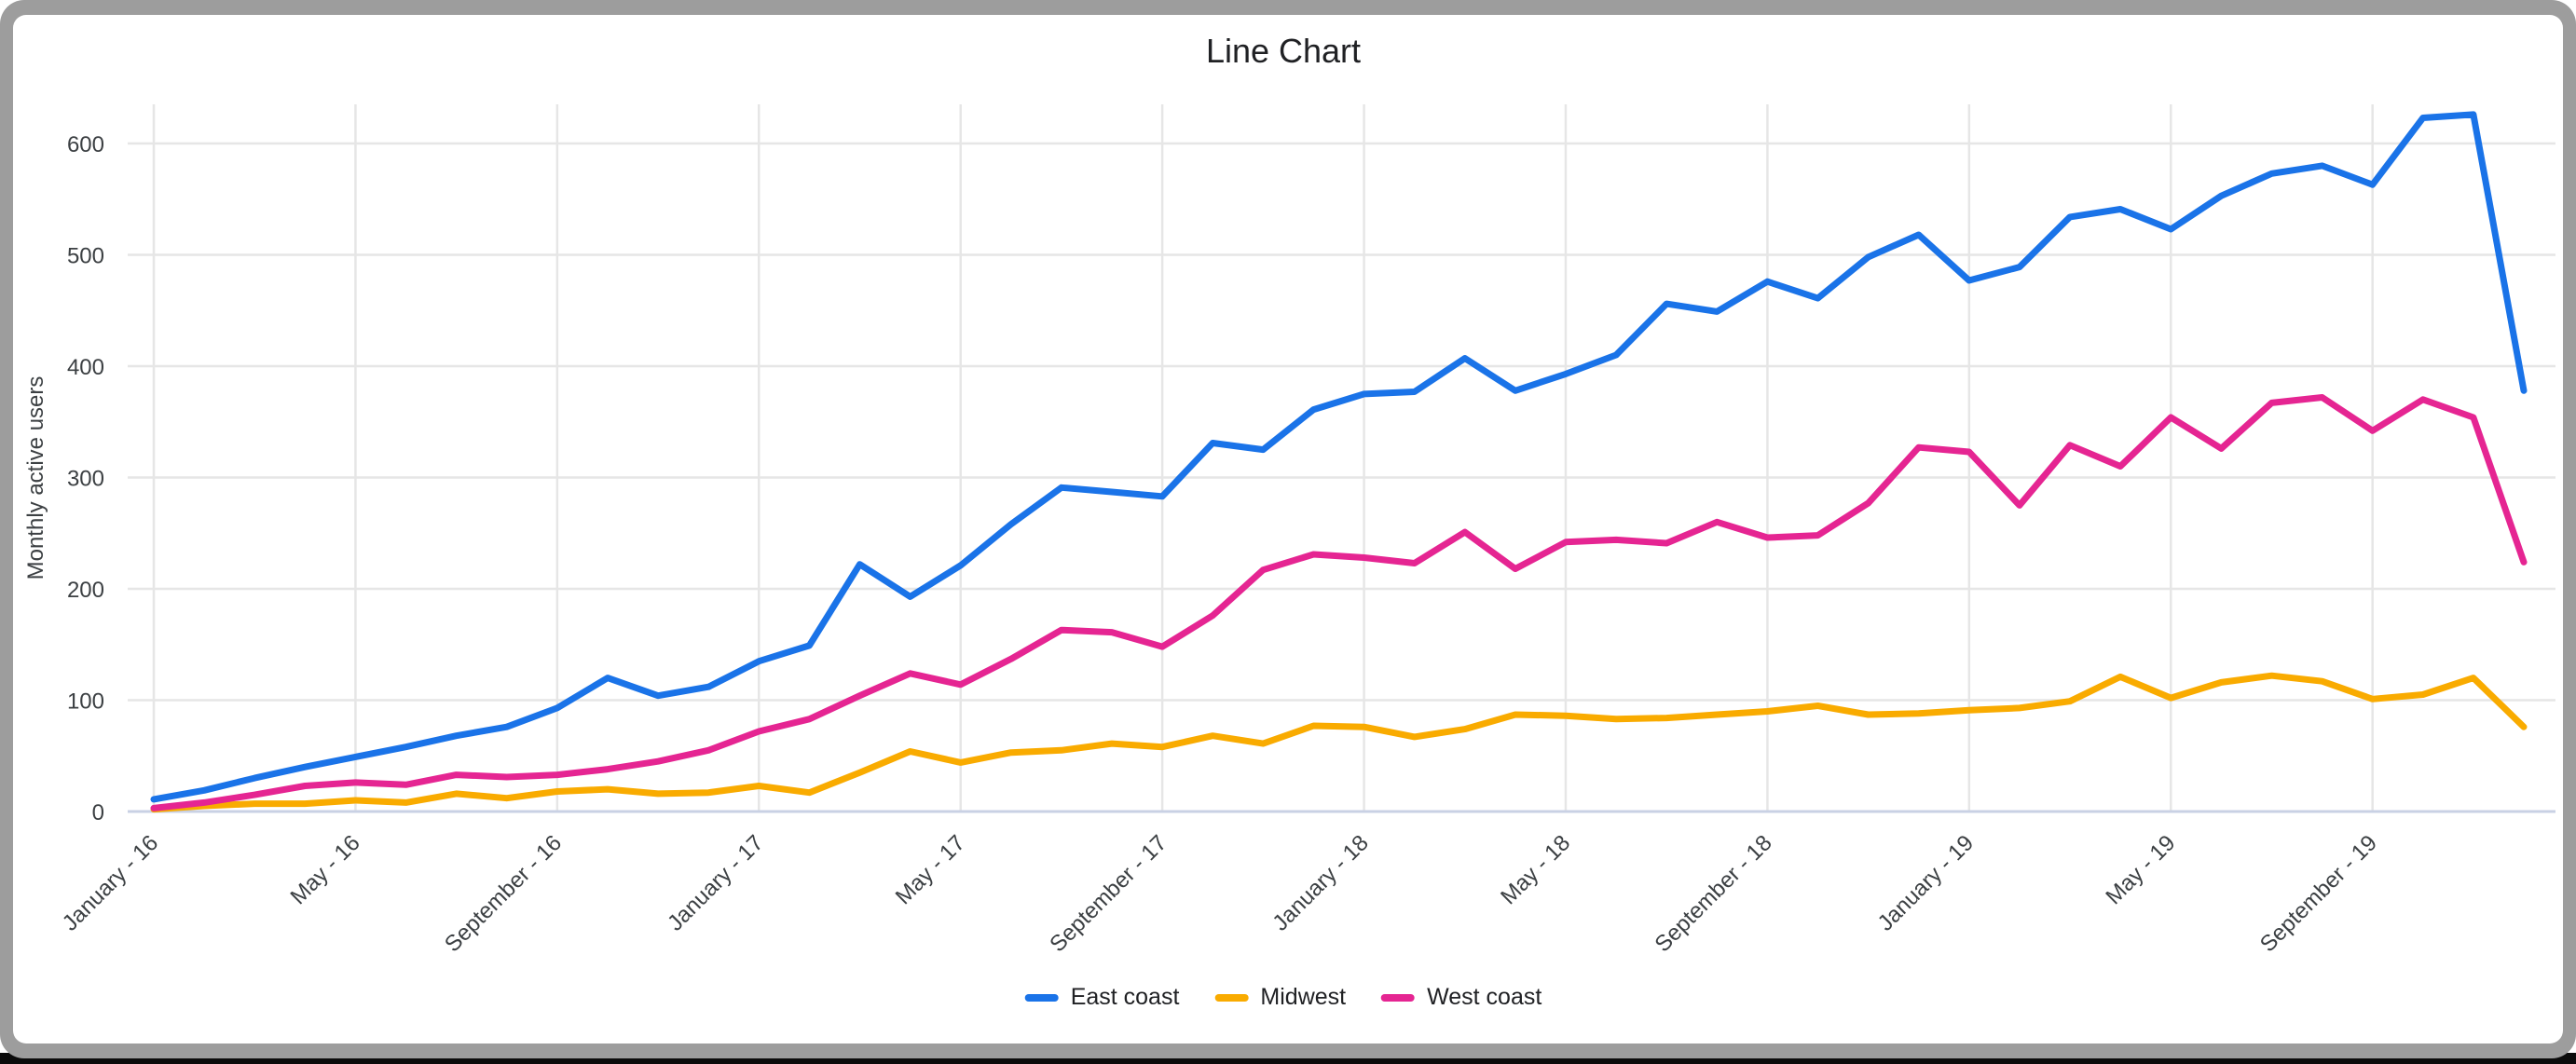 This screenshot has width=2576, height=1064. I want to click on y-tick-label: 200, so click(85, 590).